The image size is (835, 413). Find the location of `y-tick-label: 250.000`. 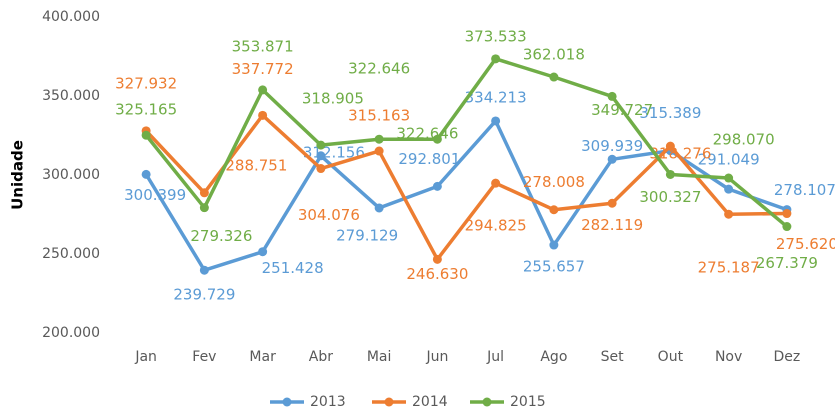

y-tick-label: 250.000 is located at coordinates (71, 254).